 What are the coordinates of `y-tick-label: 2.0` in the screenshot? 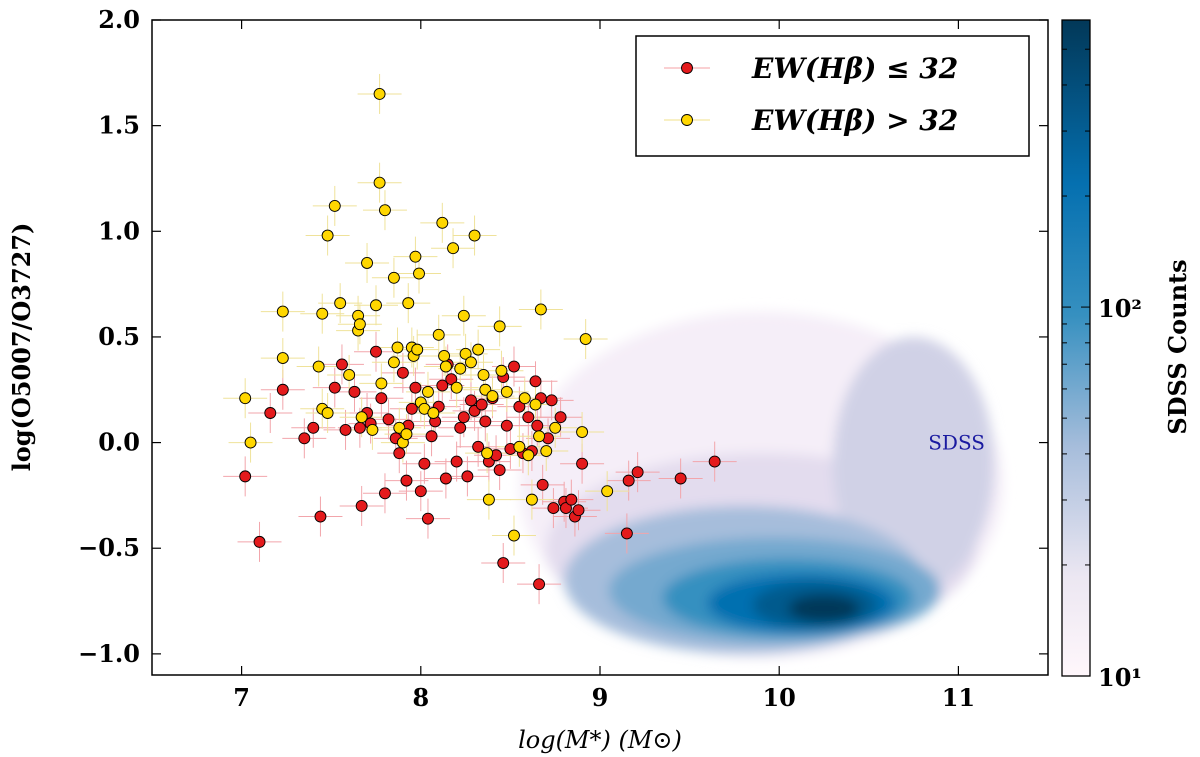 It's located at (119, 19).